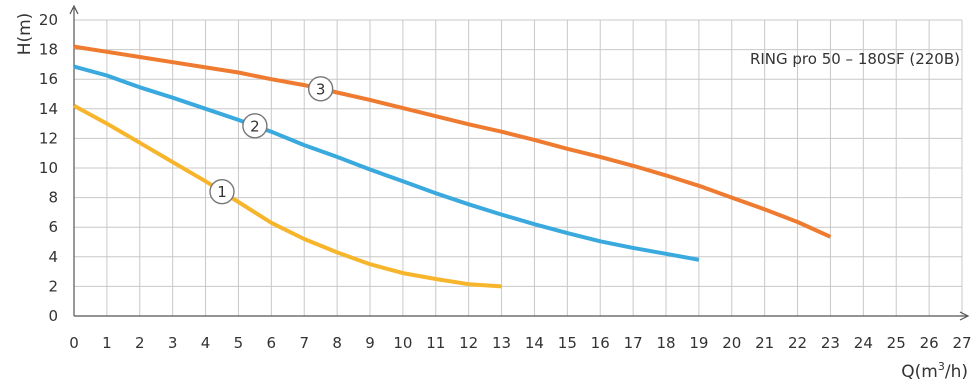 This screenshot has width=975, height=384. I want to click on x-tick-label: 8, so click(337, 343).